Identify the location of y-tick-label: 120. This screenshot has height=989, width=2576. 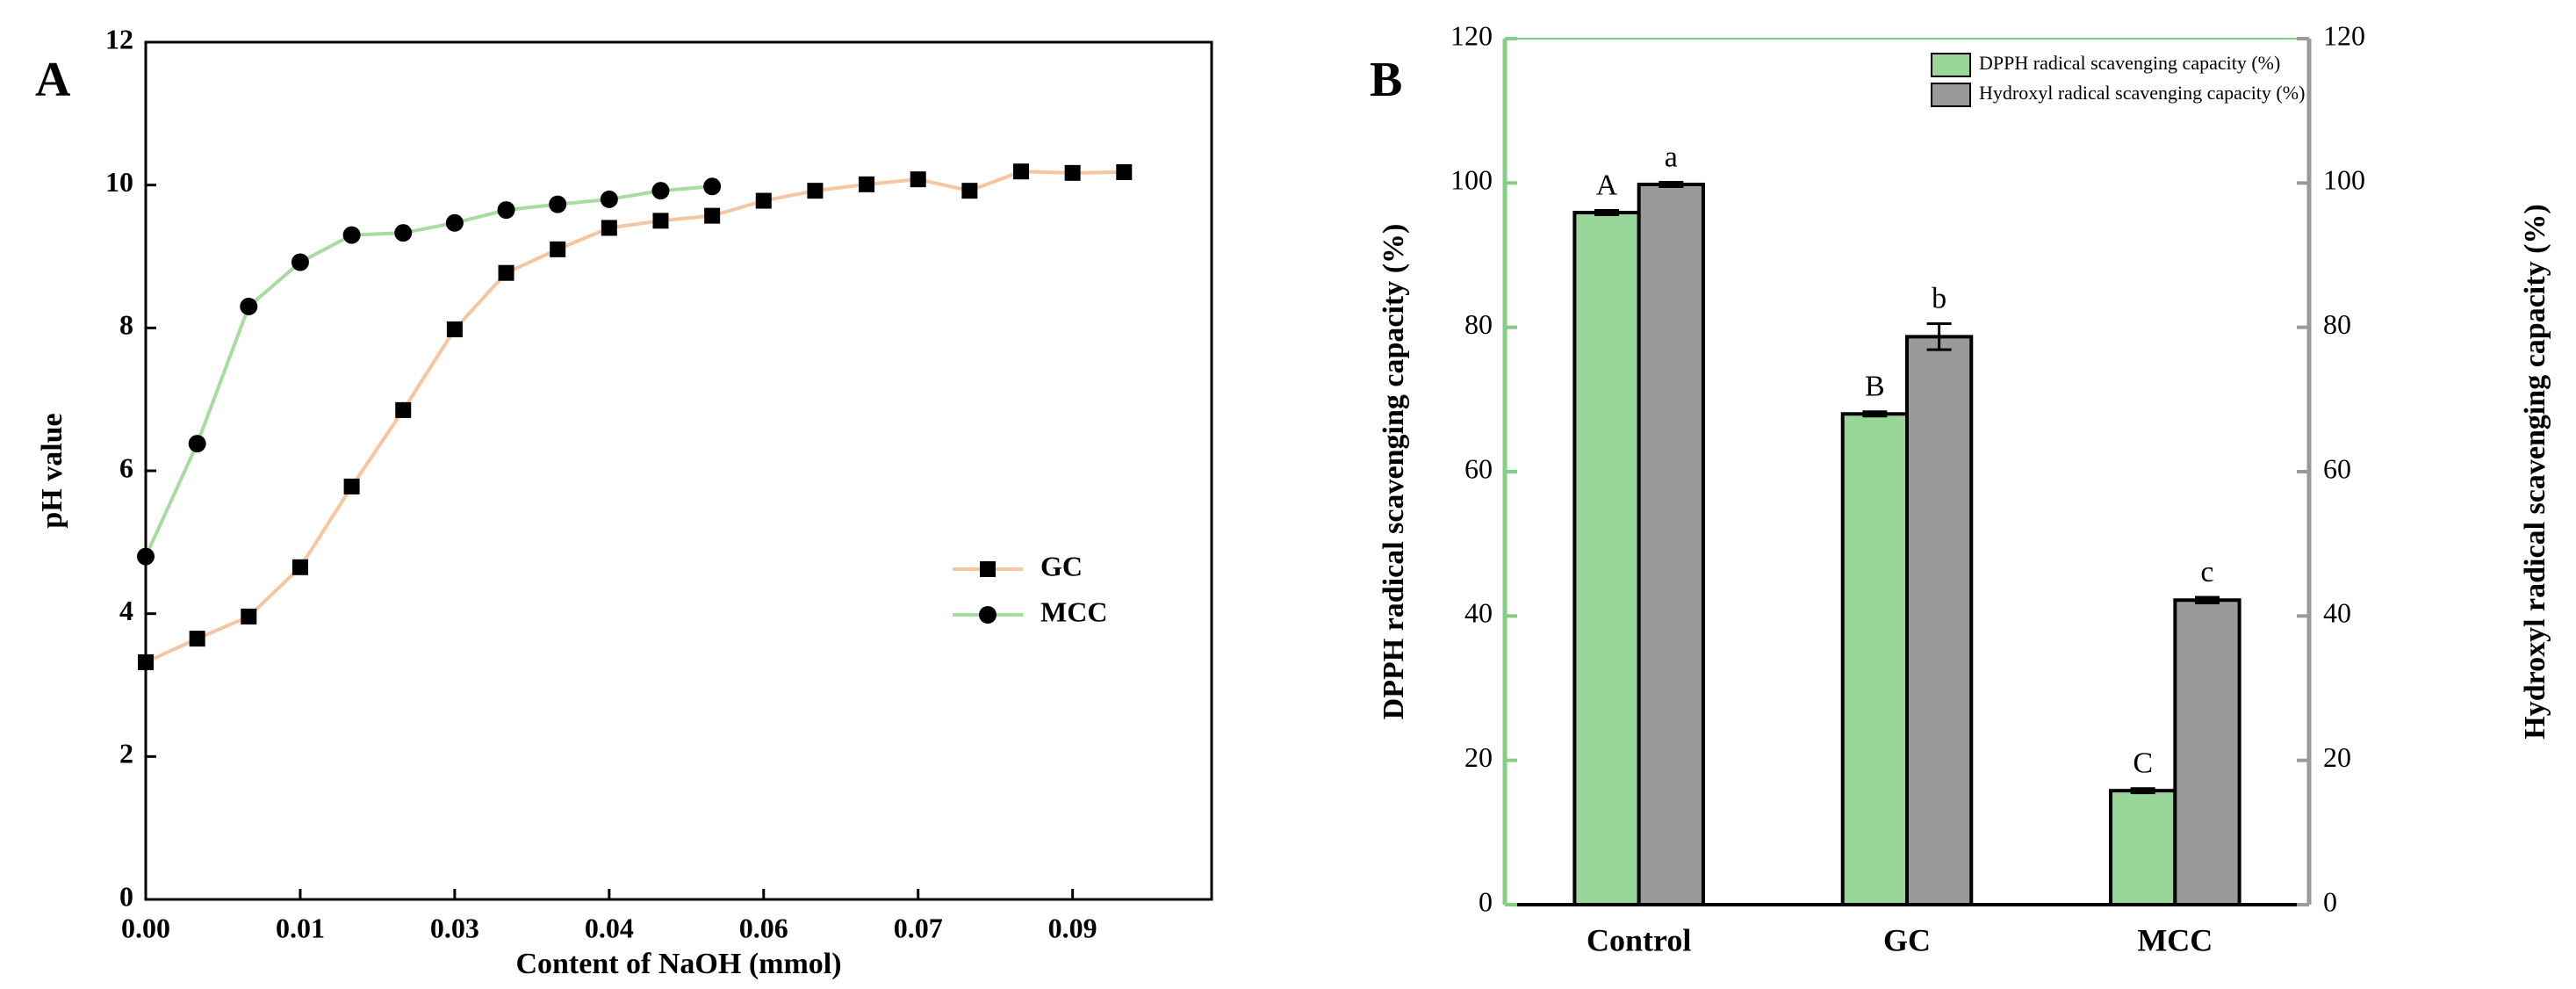
(1471, 35).